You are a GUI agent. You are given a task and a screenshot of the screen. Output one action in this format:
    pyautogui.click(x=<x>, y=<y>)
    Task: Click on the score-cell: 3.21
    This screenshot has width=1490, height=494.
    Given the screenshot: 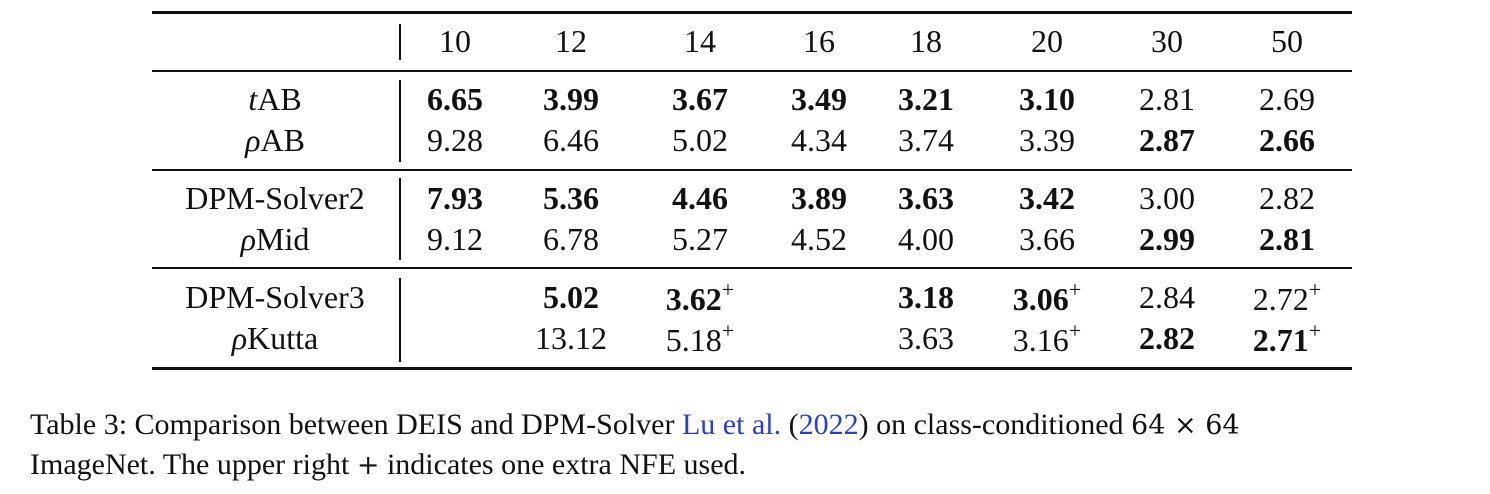 What is the action you would take?
    pyautogui.click(x=926, y=99)
    